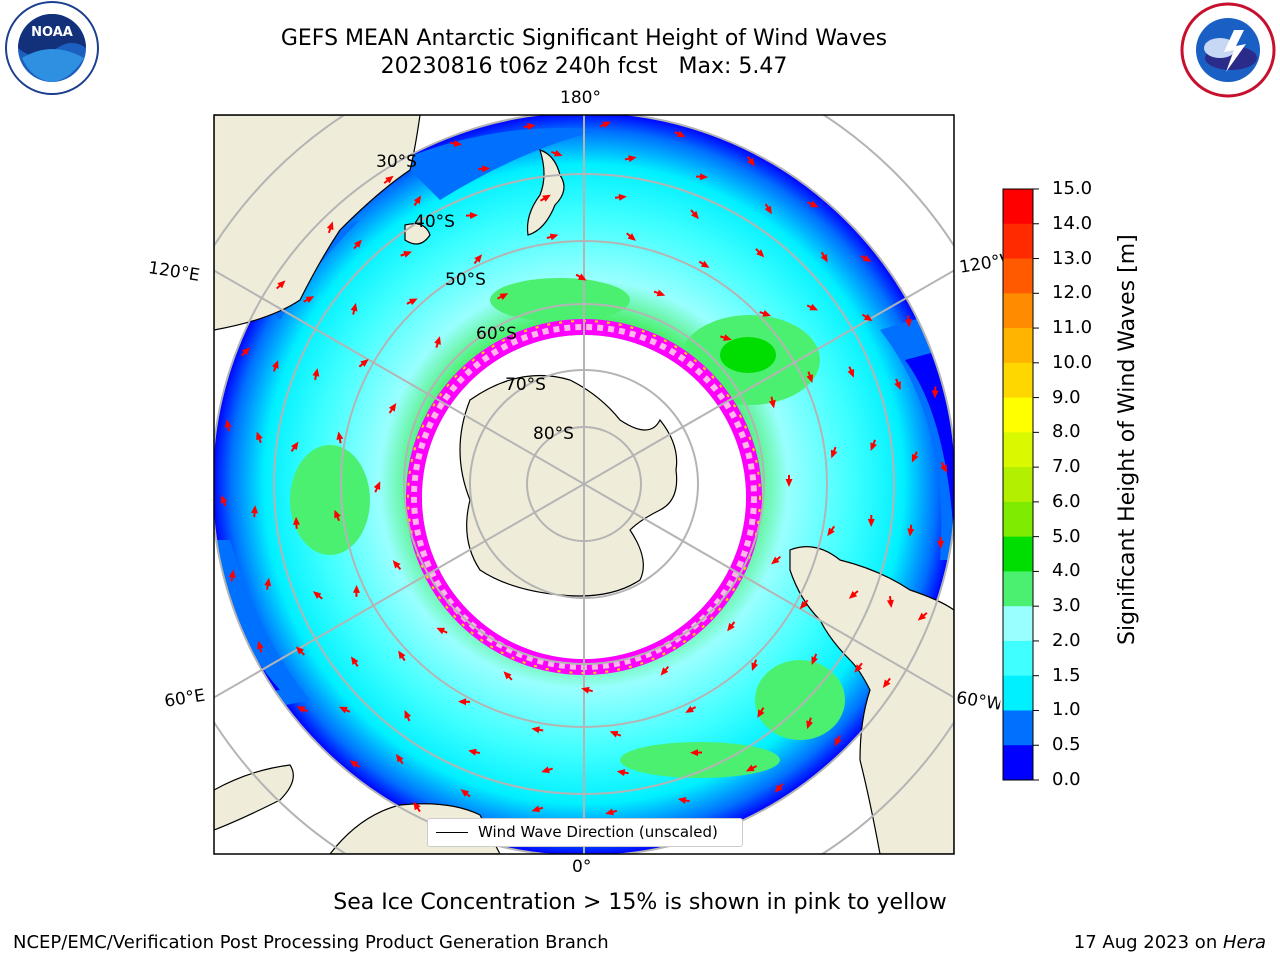 The image size is (1280, 960). What do you see at coordinates (584, 66) in the screenshot?
I see `chart-subtitle: 20230816 t06z 240h fcst Max: 5.47` at bounding box center [584, 66].